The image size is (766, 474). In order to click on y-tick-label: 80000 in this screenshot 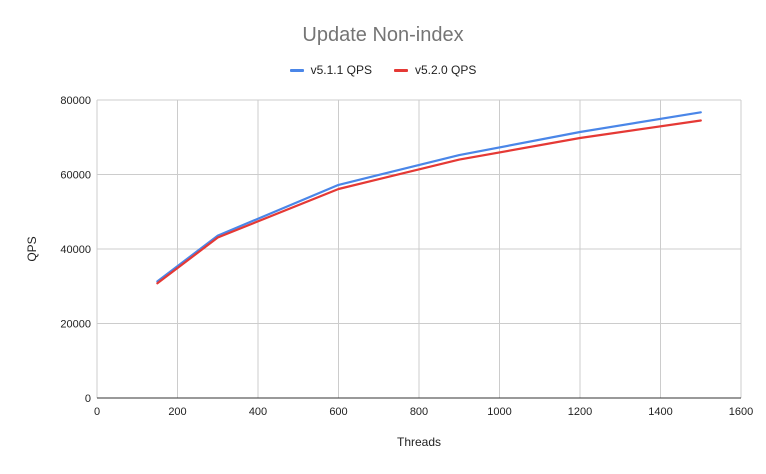, I will do `click(75, 101)`.